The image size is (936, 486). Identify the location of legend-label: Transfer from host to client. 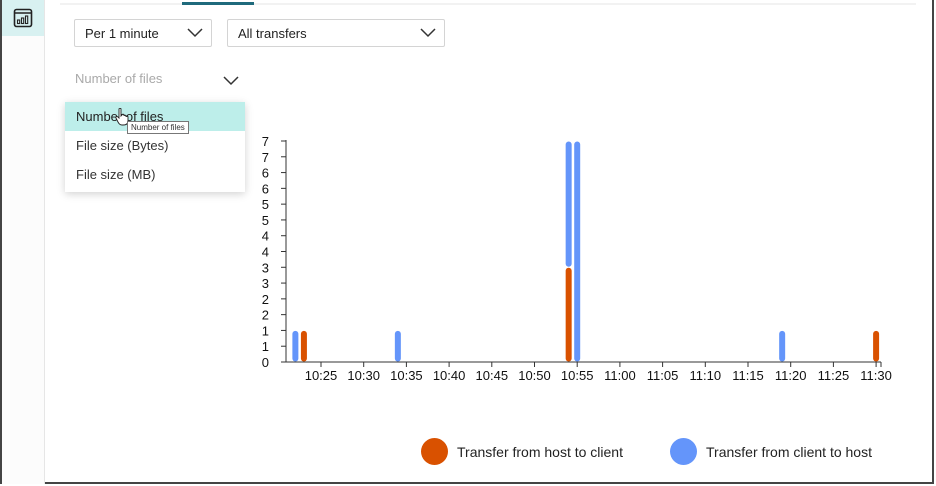
(540, 451).